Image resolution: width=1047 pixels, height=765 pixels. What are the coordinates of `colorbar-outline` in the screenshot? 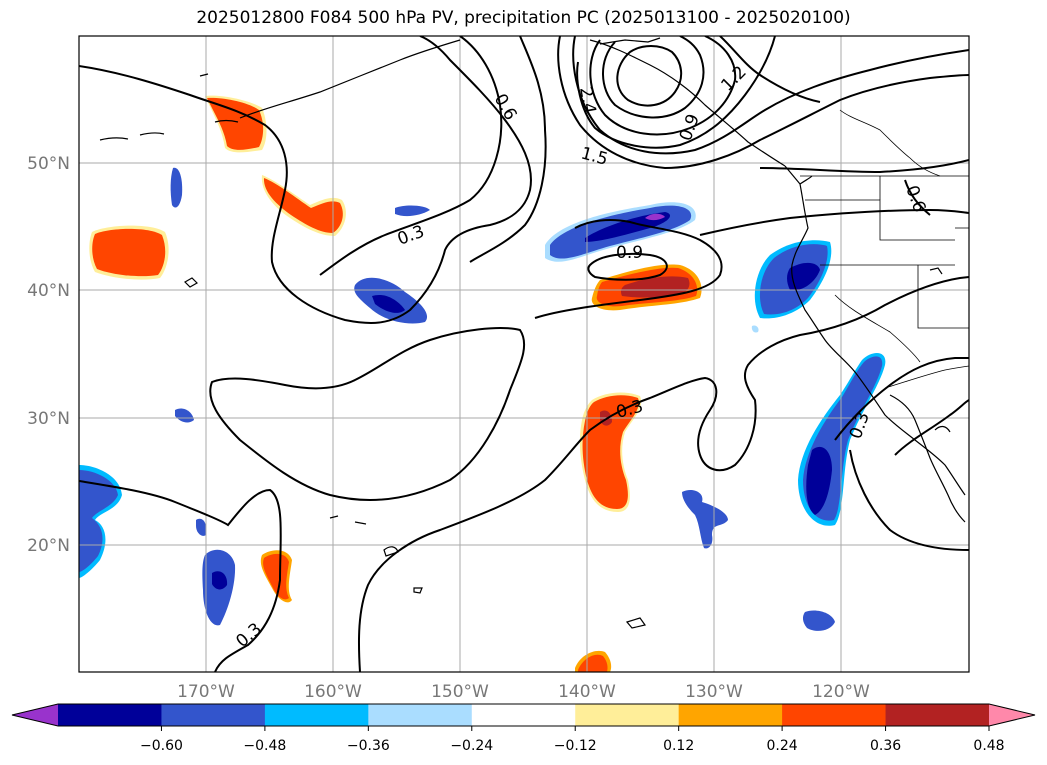 It's located at (523, 715).